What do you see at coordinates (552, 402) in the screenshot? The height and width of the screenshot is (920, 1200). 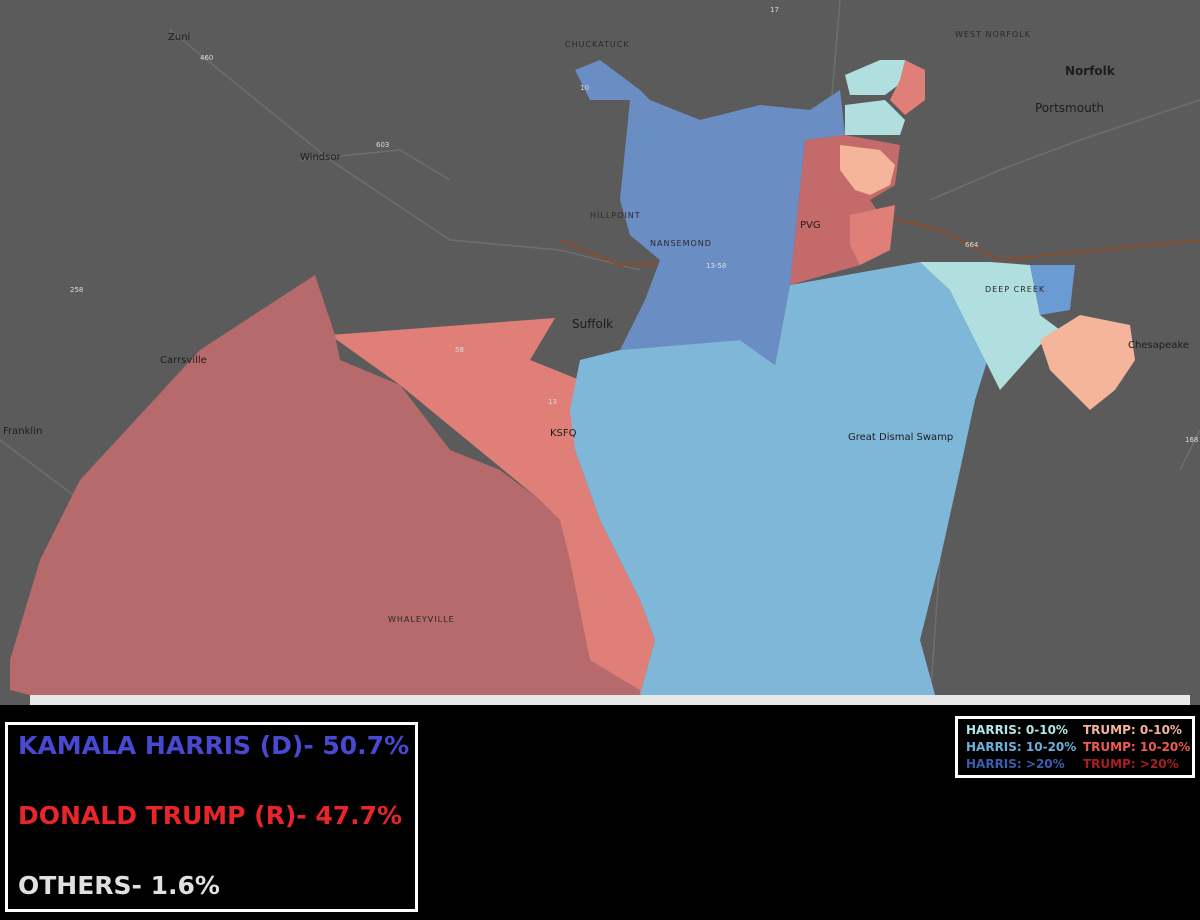 I see `route-label: 13` at bounding box center [552, 402].